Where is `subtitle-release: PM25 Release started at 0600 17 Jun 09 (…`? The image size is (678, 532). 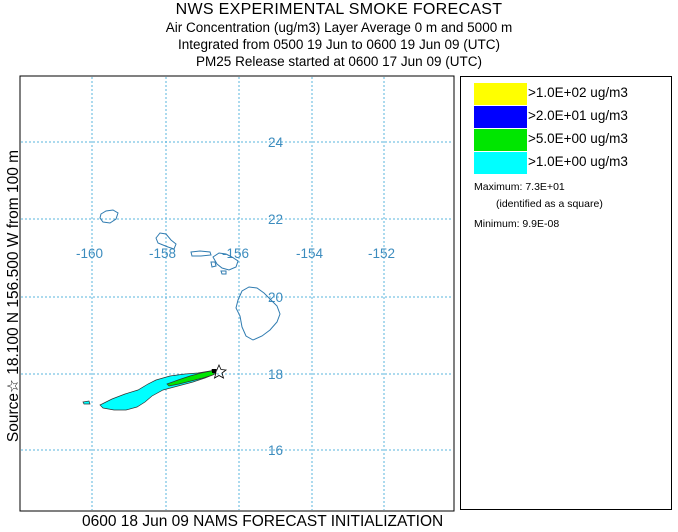
subtitle-release: PM25 Release started at 0600 17 Jun 09 (… is located at coordinates (339, 61).